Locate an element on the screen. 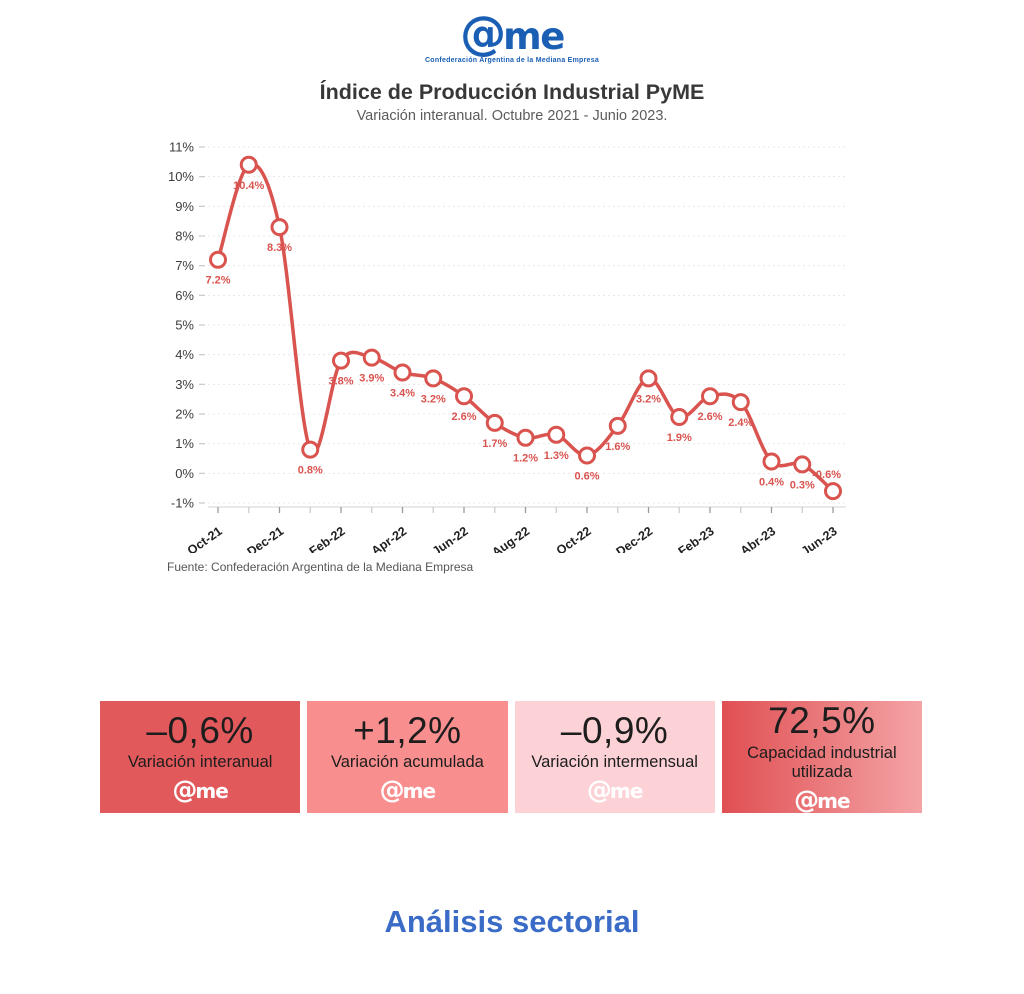 This screenshot has width=1024, height=994. stat-card-variacion-interanual: –0,6% Variación interanual @me is located at coordinates (200, 757).